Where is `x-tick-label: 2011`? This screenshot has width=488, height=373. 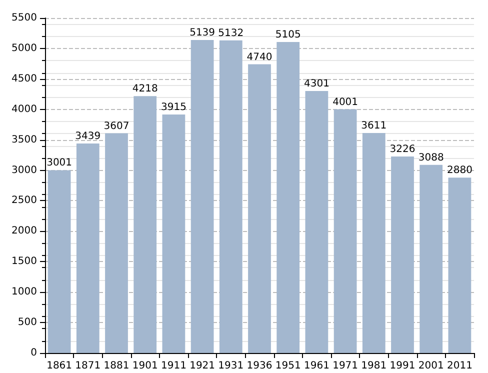
x-tick-label: 2011 is located at coordinates (459, 366).